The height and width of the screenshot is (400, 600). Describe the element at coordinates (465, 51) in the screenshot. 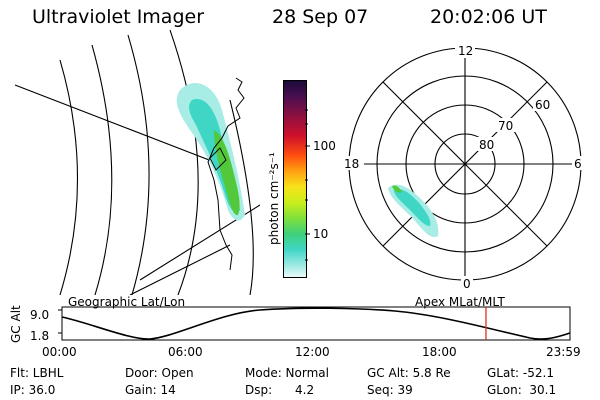

I see `mlt-label-12: 12` at that location.